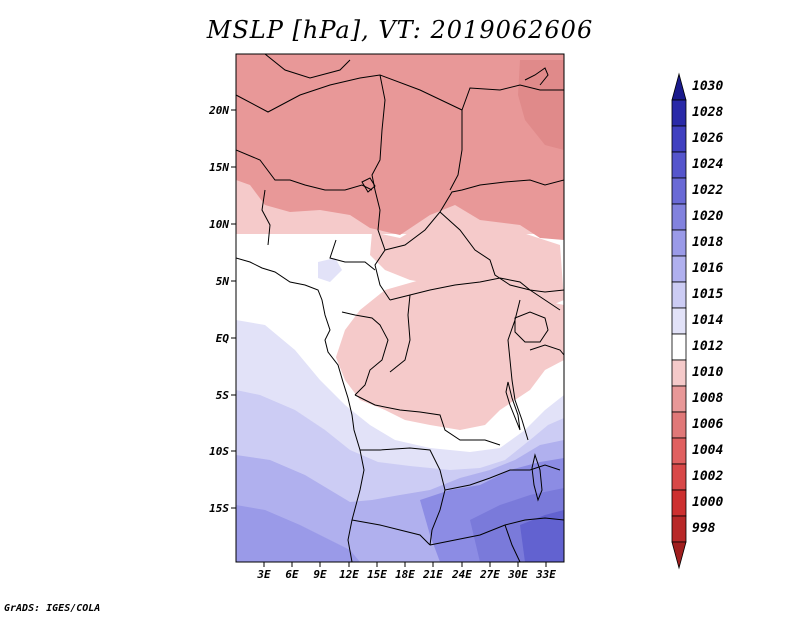  What do you see at coordinates (707, 242) in the screenshot?
I see `colorbar-label: 1018` at bounding box center [707, 242].